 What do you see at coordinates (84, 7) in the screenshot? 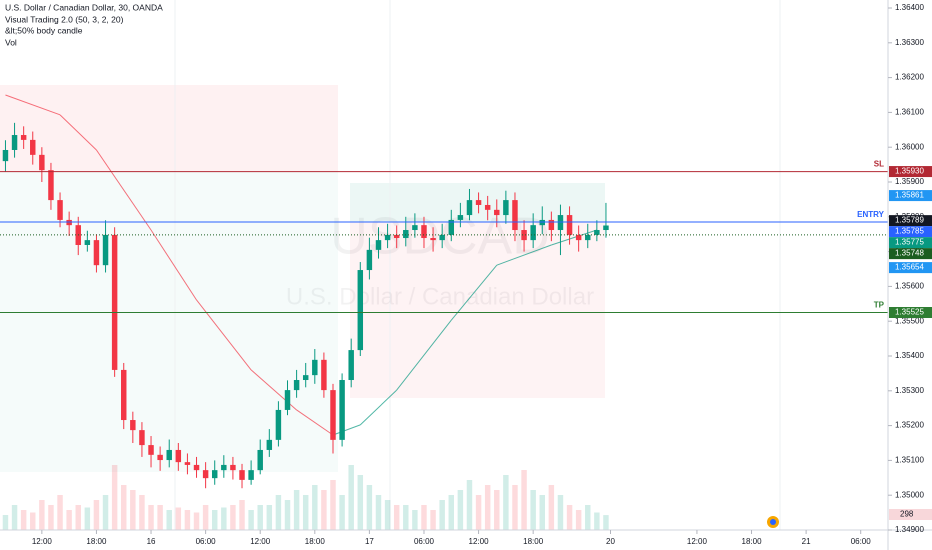
I see `chart-title: U.S. Dollar / Canadian Dollar, 30, OANDA` at bounding box center [84, 7].